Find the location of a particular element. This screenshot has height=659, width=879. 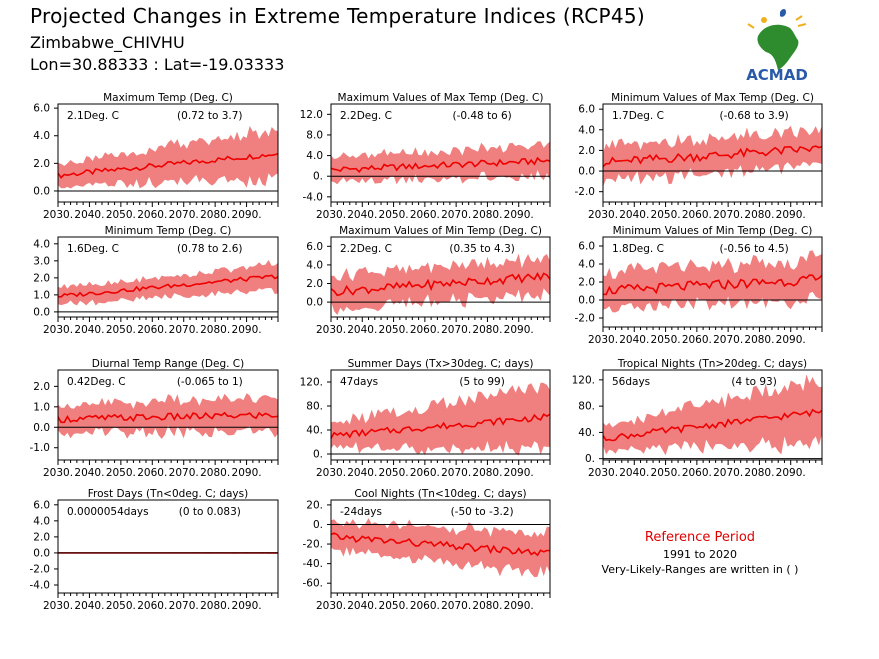

y-tick-label: 80. is located at coordinates (314, 407).